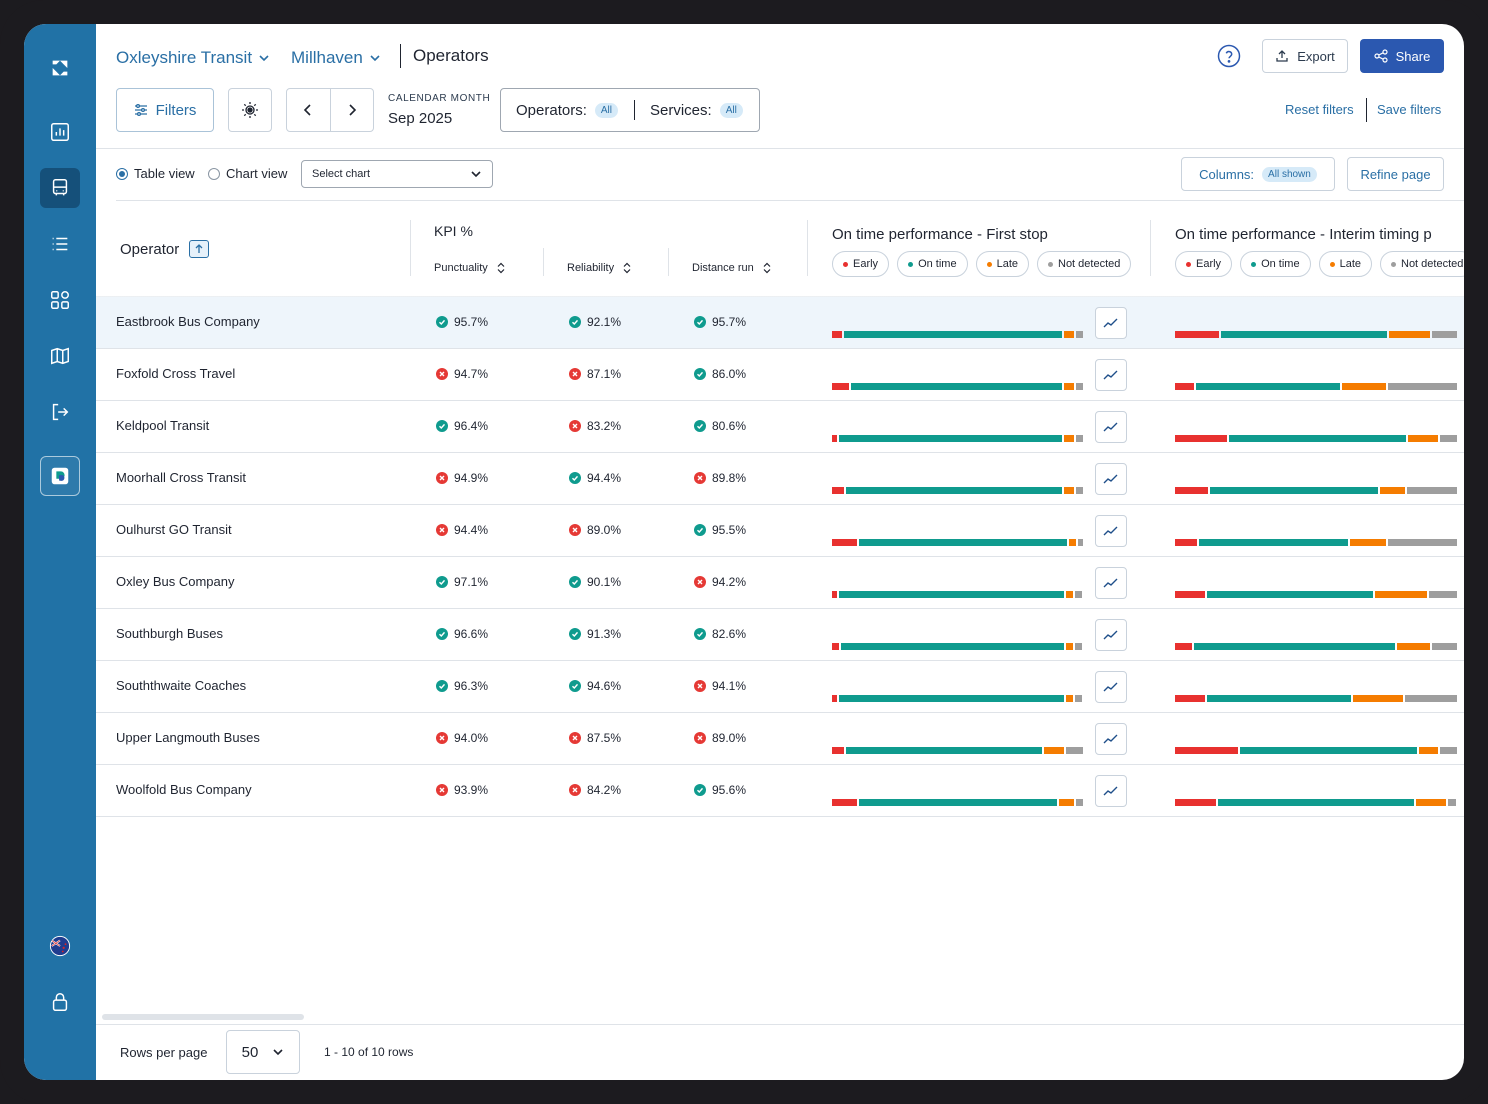 This screenshot has height=1104, width=1488. What do you see at coordinates (60, 412) in the screenshot?
I see `logout-icon` at bounding box center [60, 412].